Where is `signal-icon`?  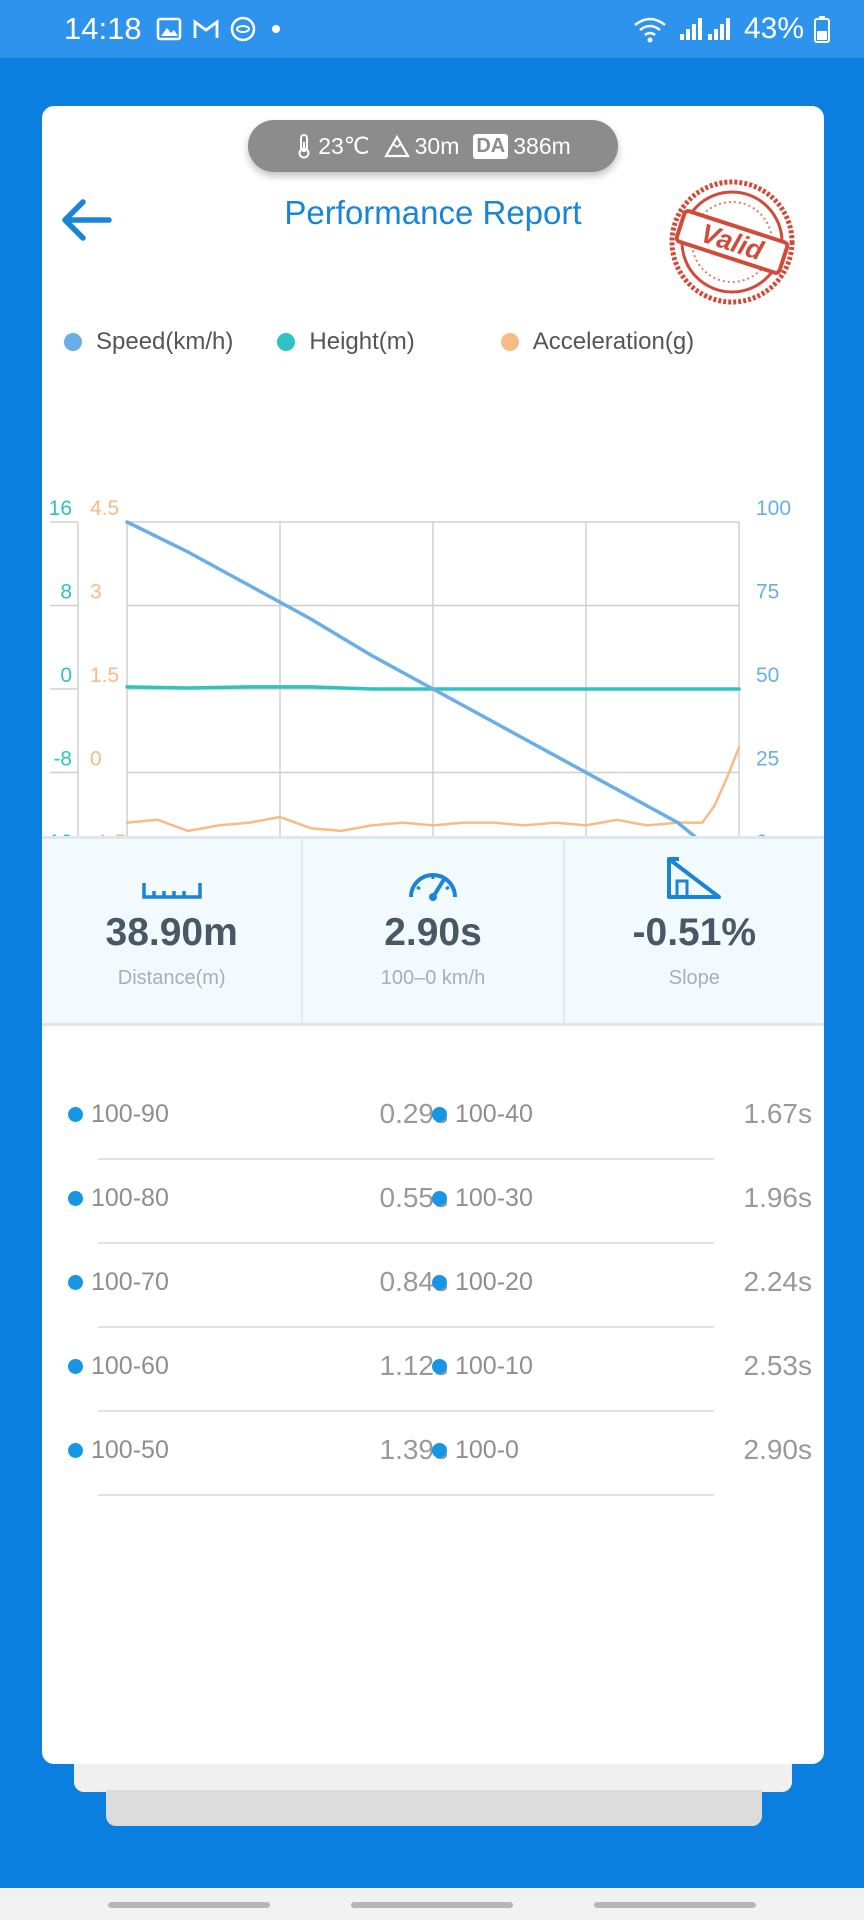 signal-icon is located at coordinates (704, 29).